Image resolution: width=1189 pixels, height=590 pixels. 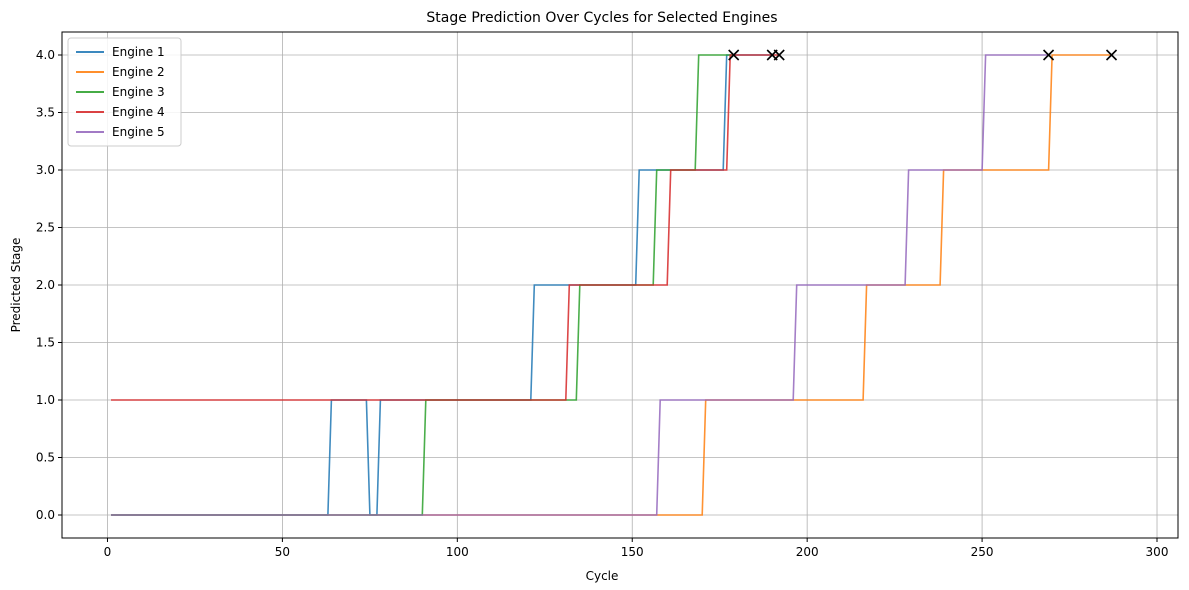 What do you see at coordinates (45, 55) in the screenshot?
I see `y-tick-label: 4.0` at bounding box center [45, 55].